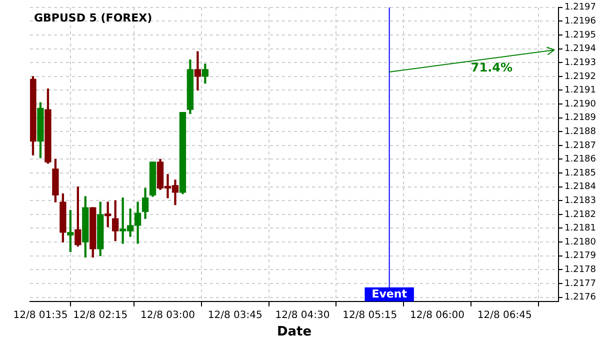 This screenshot has width=600, height=340. What do you see at coordinates (580, 35) in the screenshot?
I see `y-tick-label: 1.2195` at bounding box center [580, 35].